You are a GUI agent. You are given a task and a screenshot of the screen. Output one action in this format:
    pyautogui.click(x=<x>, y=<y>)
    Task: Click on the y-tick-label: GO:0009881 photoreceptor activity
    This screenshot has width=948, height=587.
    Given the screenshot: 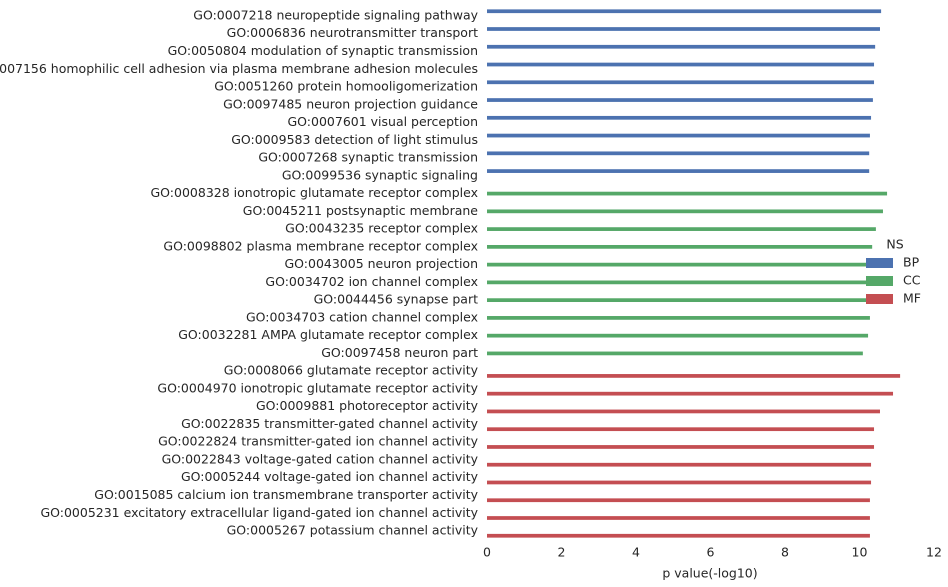 What is the action you would take?
    pyautogui.click(x=367, y=405)
    